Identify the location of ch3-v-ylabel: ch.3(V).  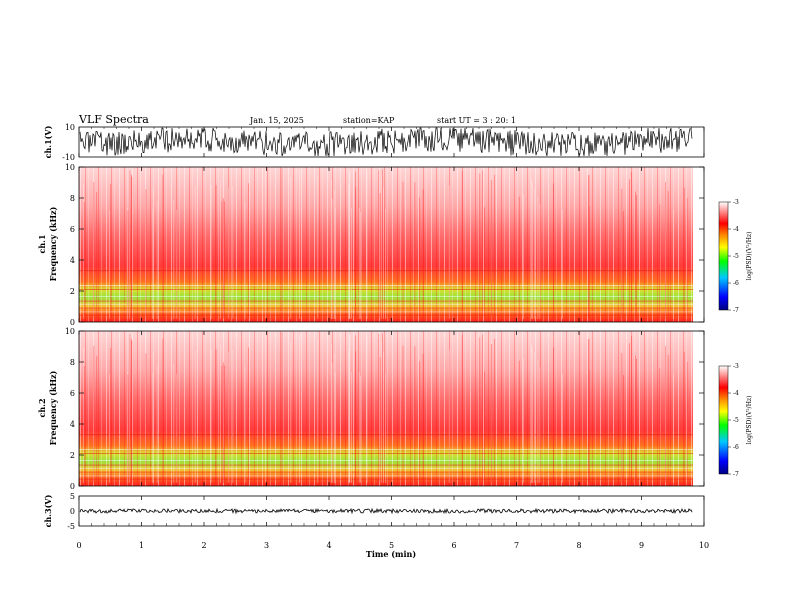
(48, 510).